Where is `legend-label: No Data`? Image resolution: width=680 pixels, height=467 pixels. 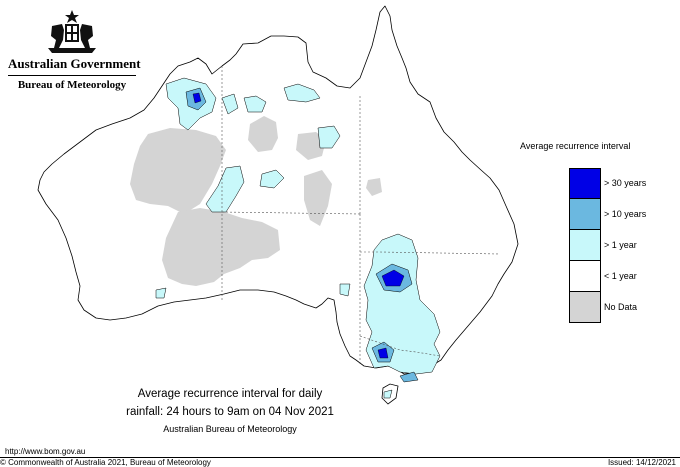 legend-label: No Data is located at coordinates (621, 307).